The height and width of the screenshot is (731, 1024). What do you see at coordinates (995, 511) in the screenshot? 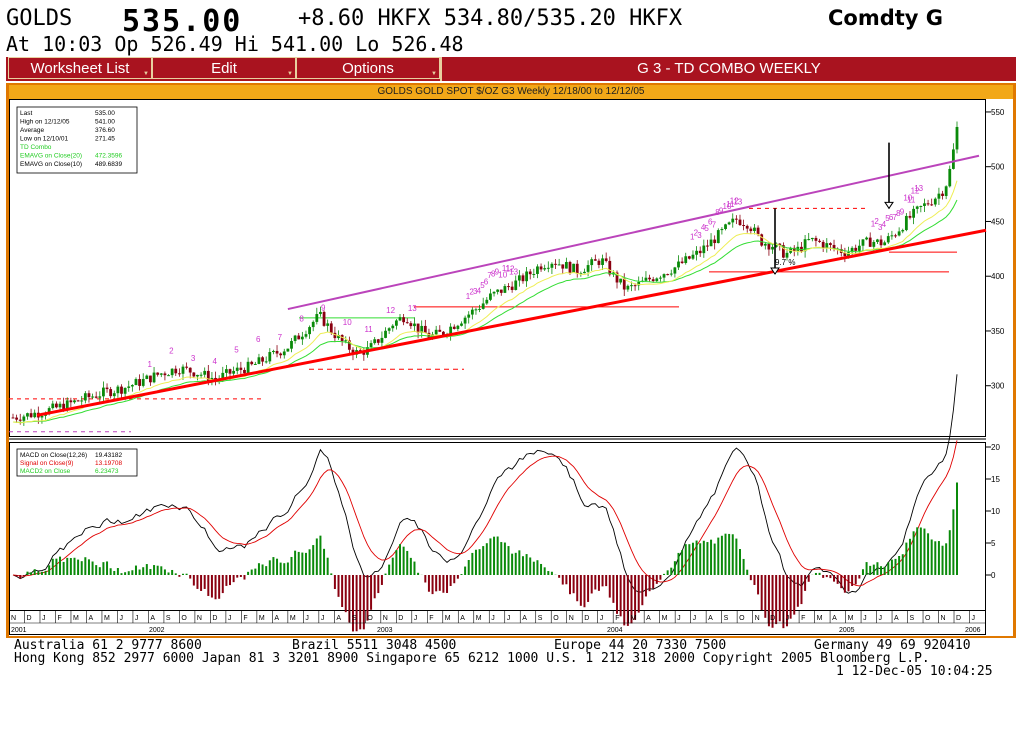
I see `macd-y-tick-label: 10` at bounding box center [995, 511].